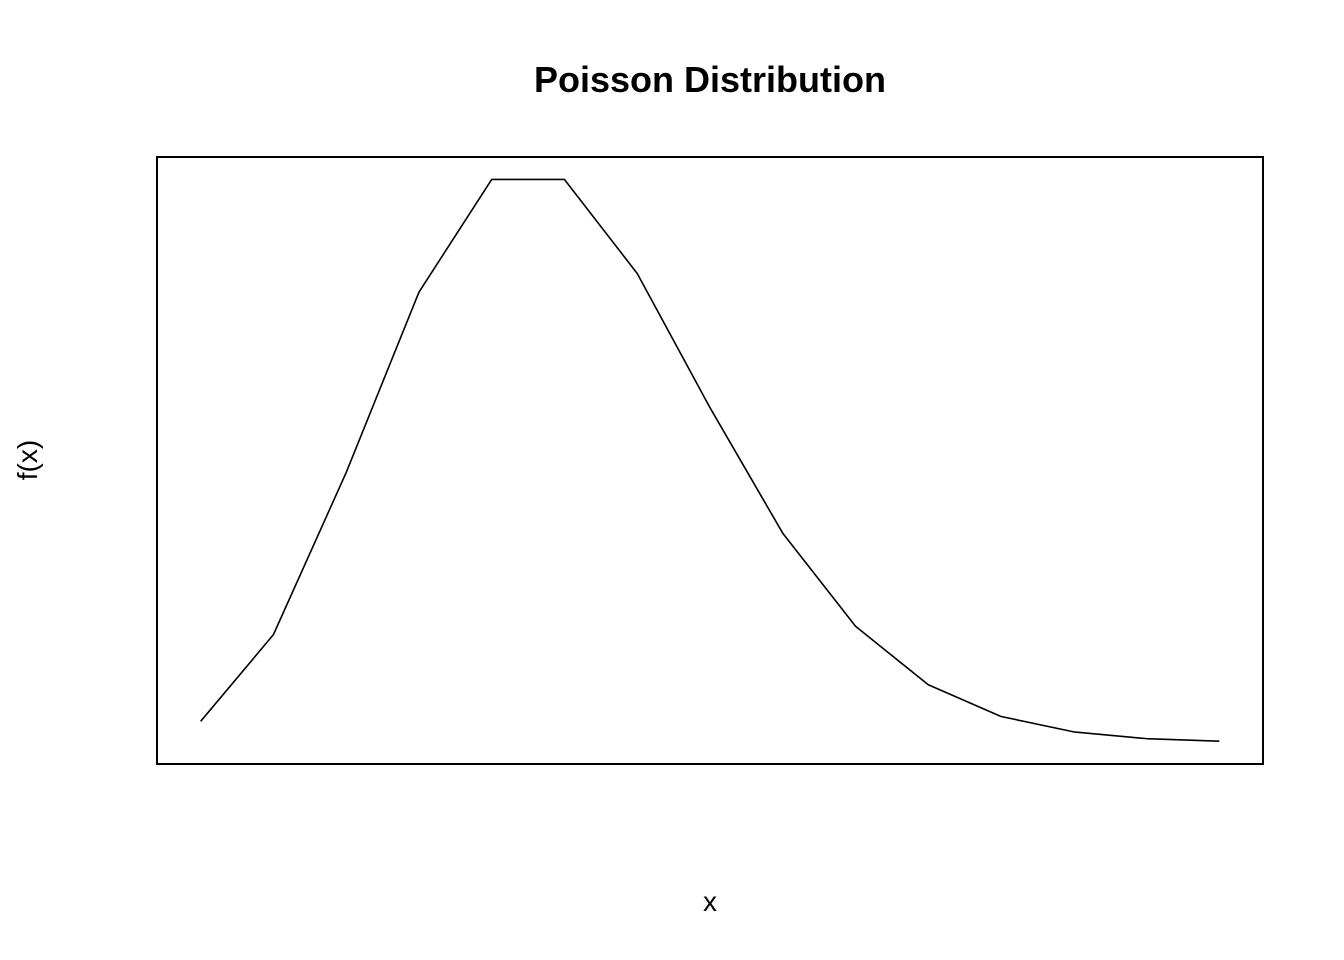  Describe the element at coordinates (710, 901) in the screenshot. I see `x-axis-label: x` at that location.